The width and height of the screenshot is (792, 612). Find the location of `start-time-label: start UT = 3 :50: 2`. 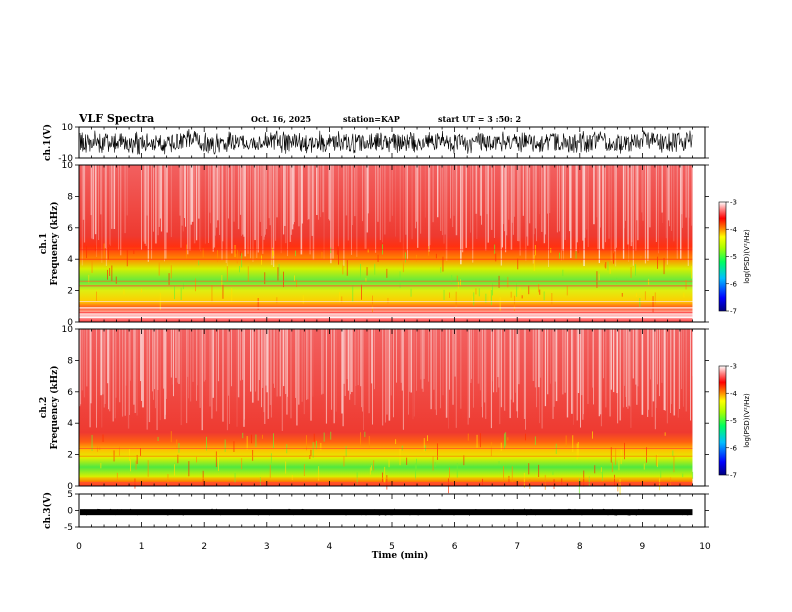

start-time-label: start UT = 3 :50: 2 is located at coordinates (479, 119).